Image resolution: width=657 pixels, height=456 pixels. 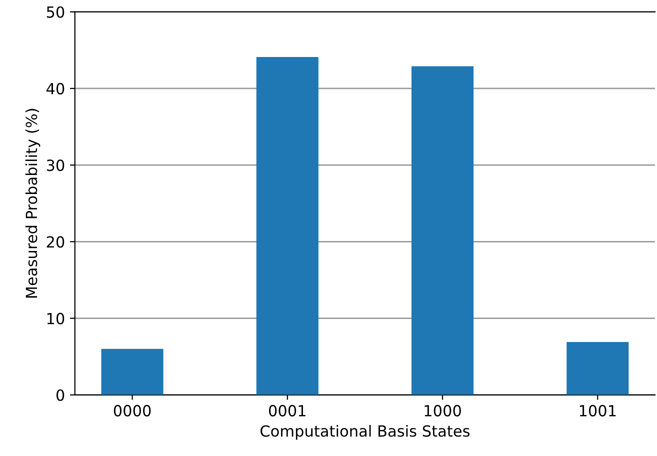 I want to click on y-axis-title: Measured Probability (%), so click(x=32, y=203).